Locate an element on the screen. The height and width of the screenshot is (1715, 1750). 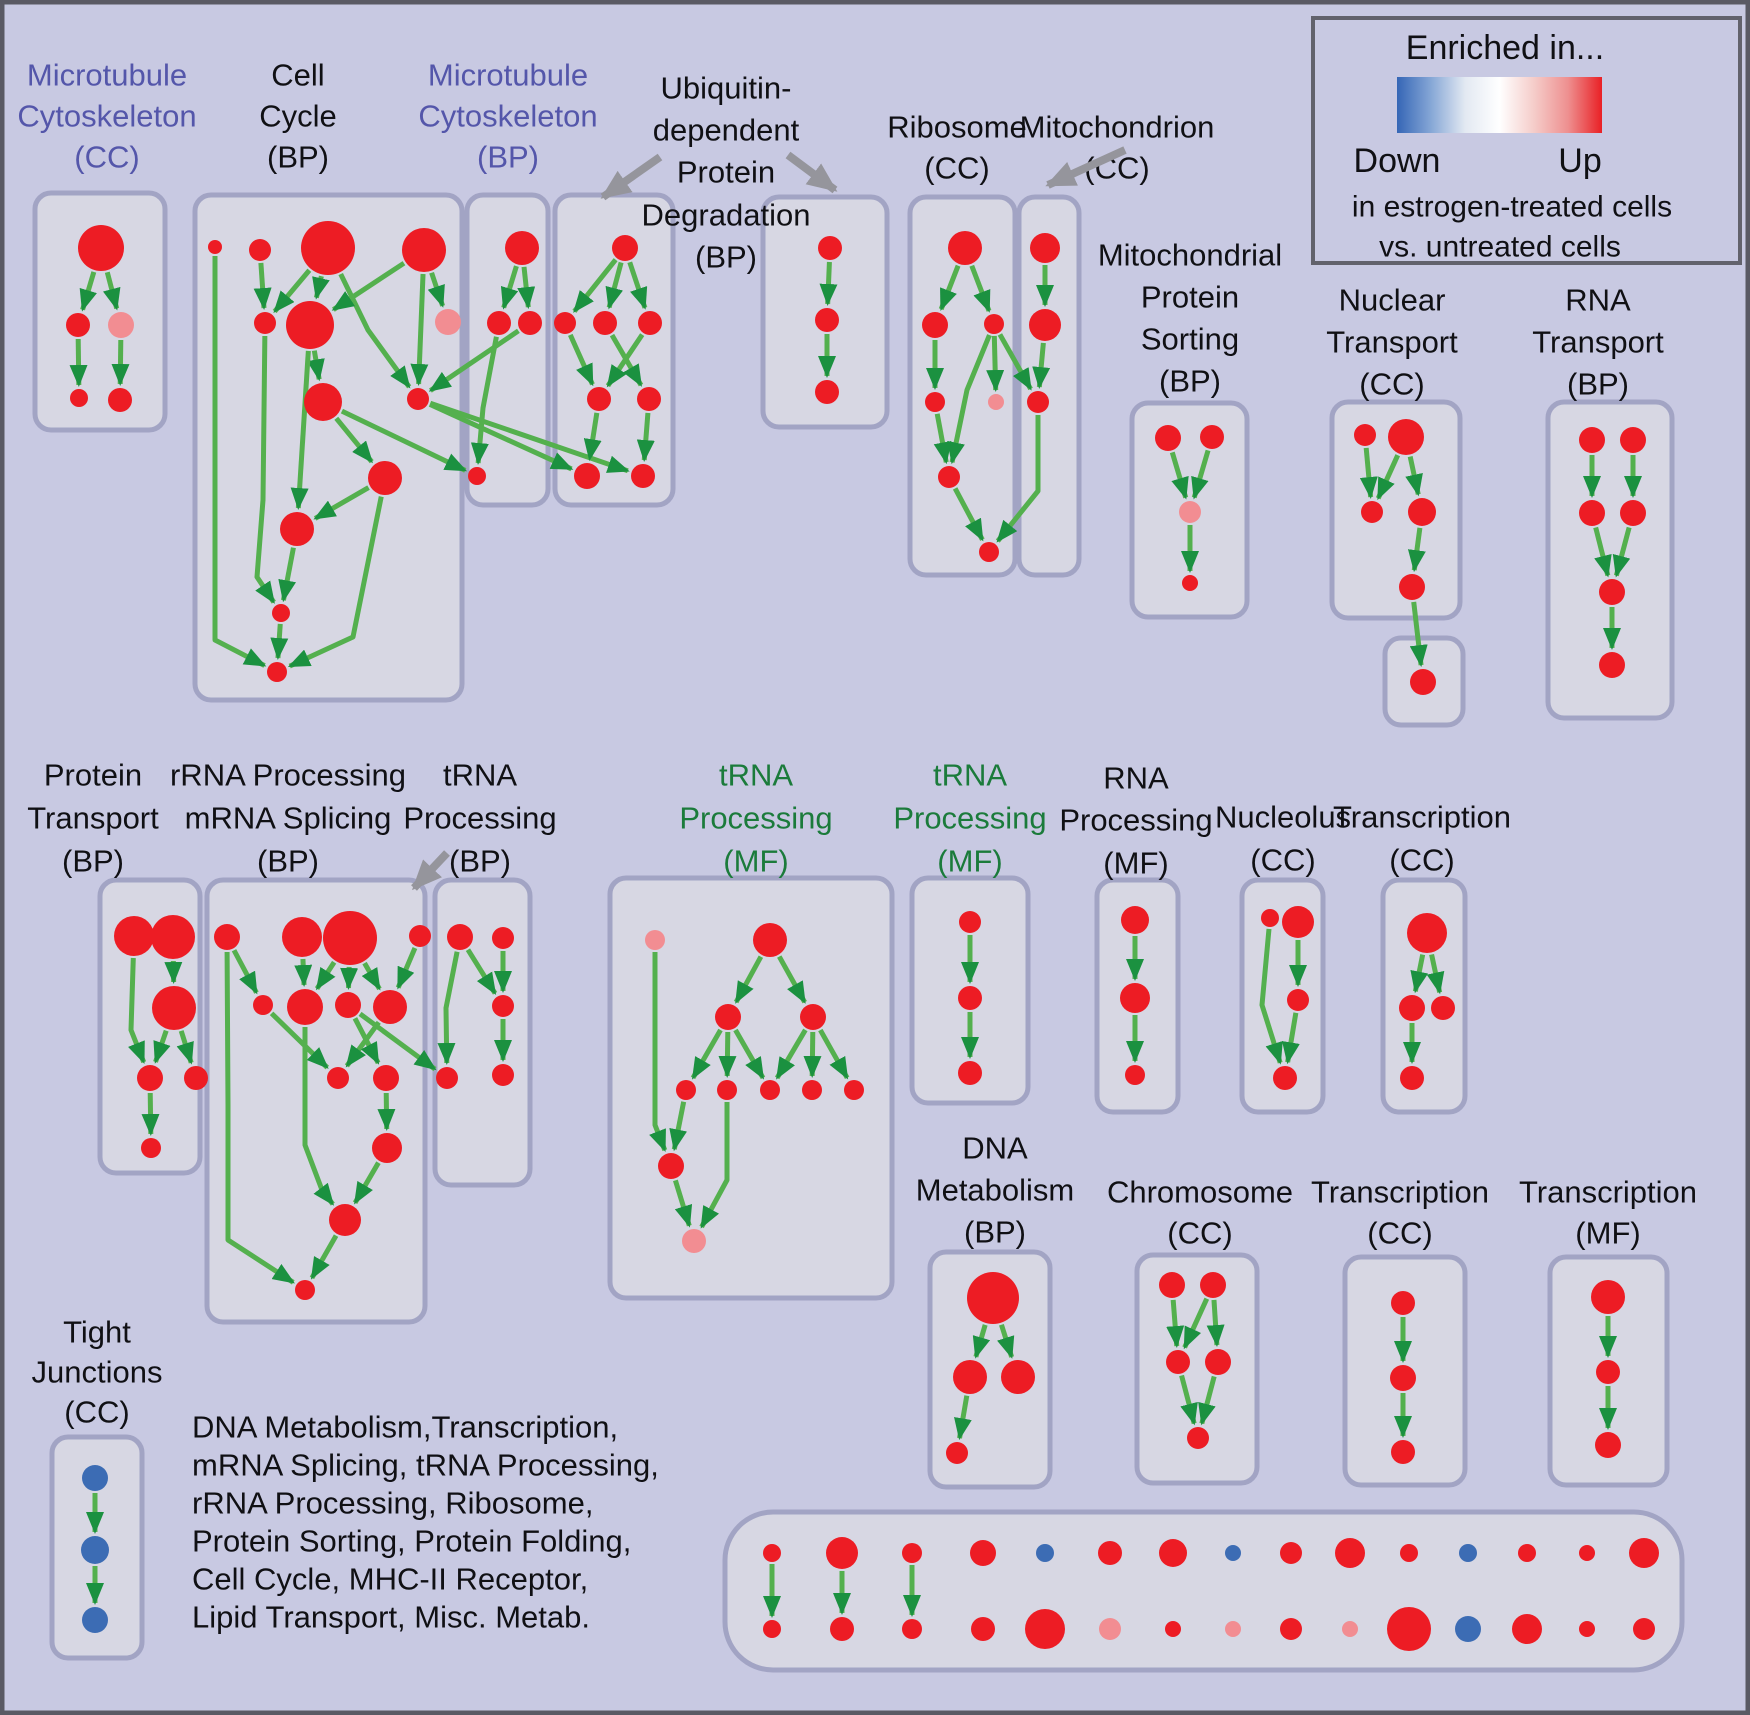
legend-box is located at coordinates (1526, 140).